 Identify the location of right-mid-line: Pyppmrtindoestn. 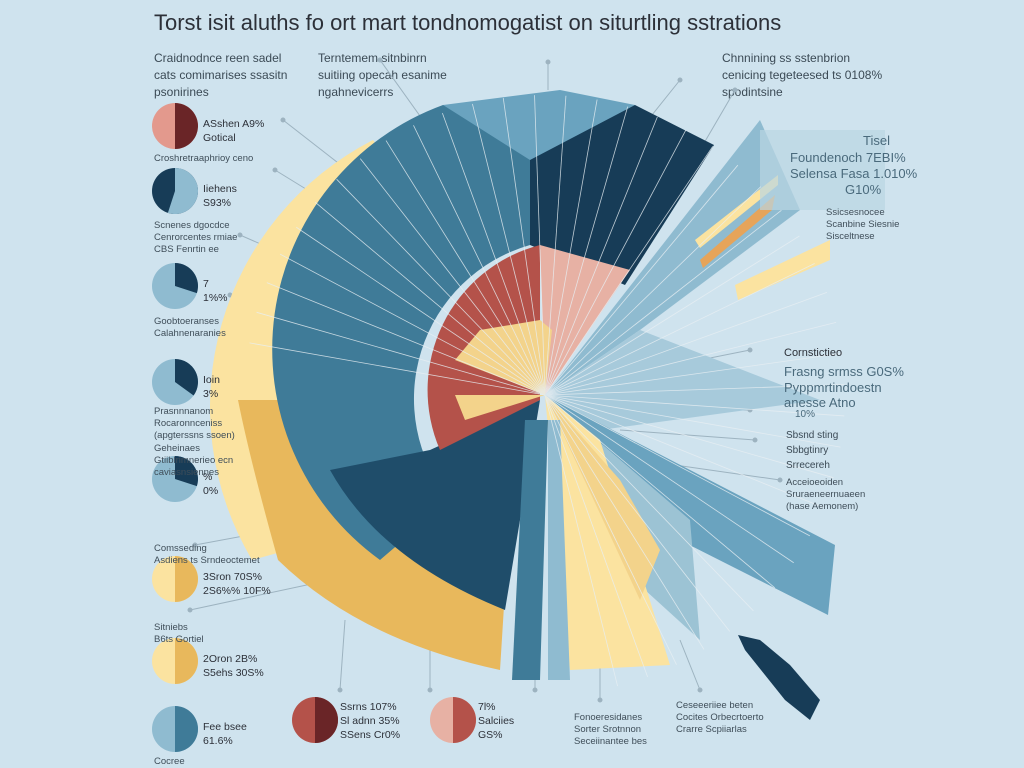
(833, 387).